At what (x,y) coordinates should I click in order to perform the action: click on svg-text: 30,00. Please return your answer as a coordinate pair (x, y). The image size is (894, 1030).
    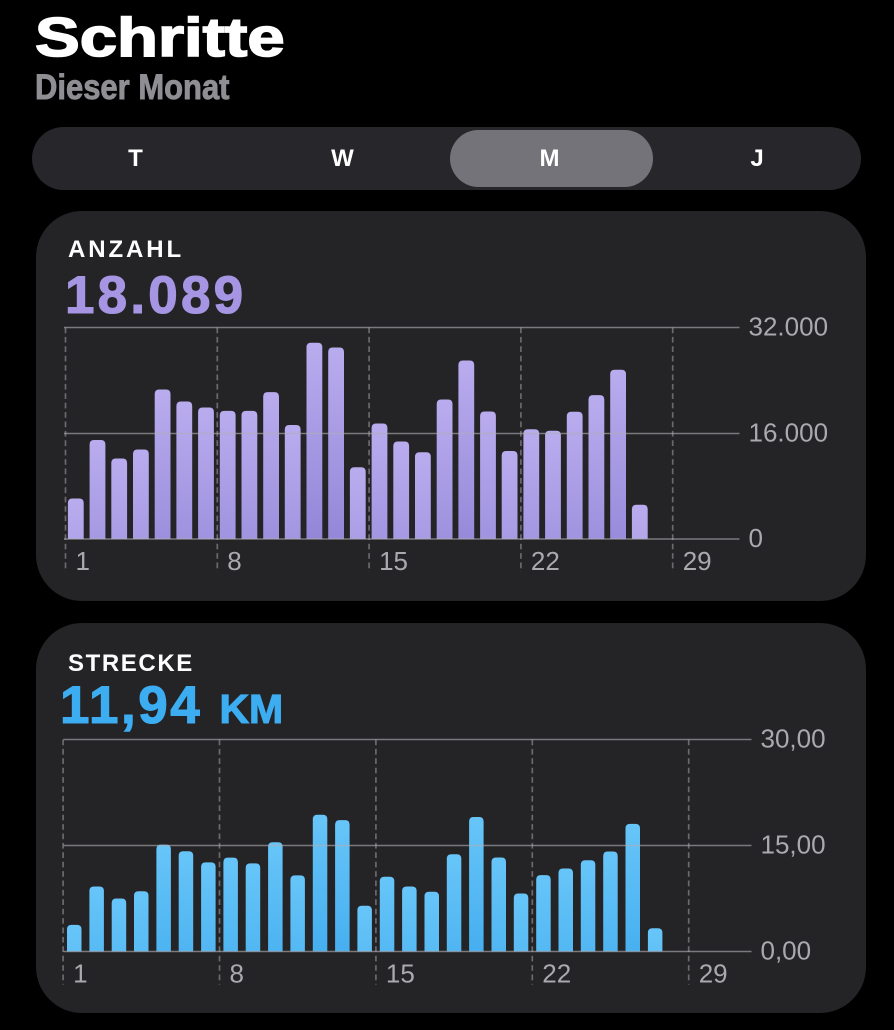
    Looking at the image, I should click on (792, 738).